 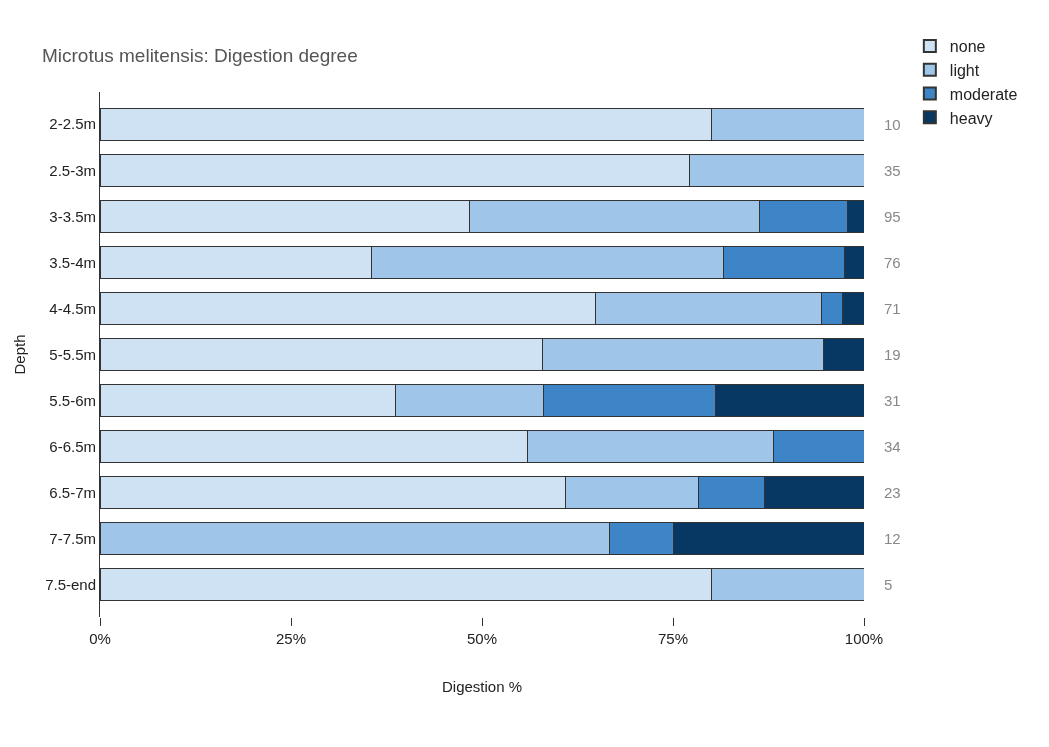 What do you see at coordinates (892, 446) in the screenshot?
I see `text: 34` at bounding box center [892, 446].